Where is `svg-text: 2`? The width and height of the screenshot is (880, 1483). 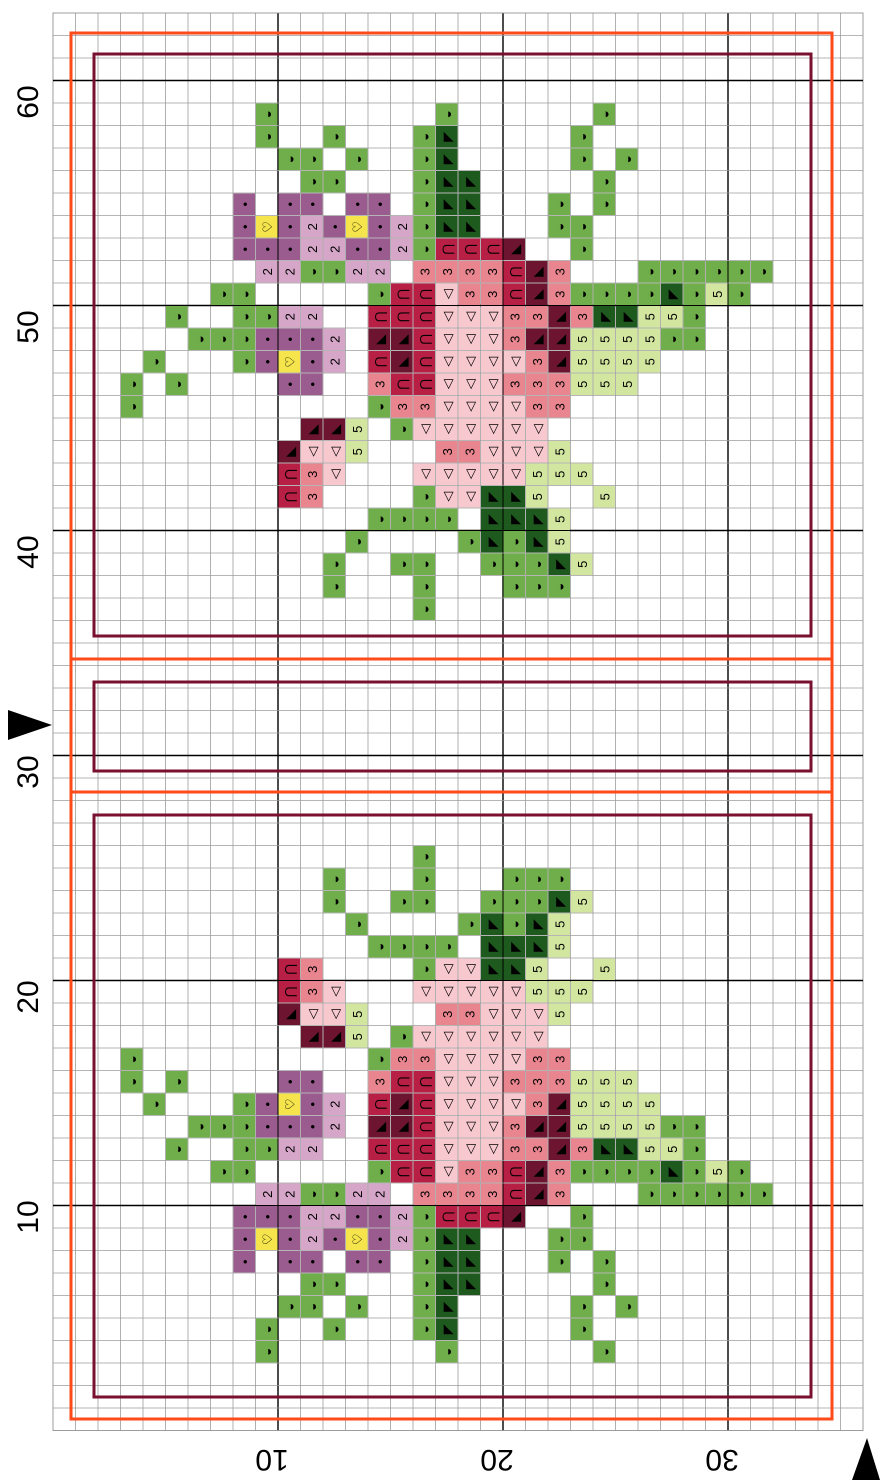 svg-text: 2 is located at coordinates (402, 249).